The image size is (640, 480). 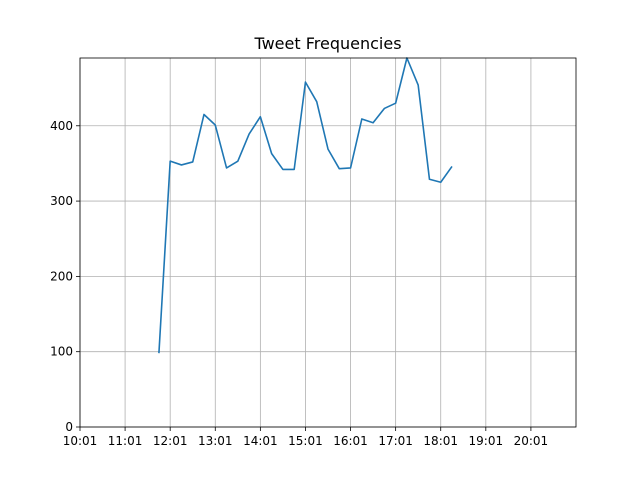 What do you see at coordinates (61, 276) in the screenshot?
I see `y-tick-label: 200` at bounding box center [61, 276].